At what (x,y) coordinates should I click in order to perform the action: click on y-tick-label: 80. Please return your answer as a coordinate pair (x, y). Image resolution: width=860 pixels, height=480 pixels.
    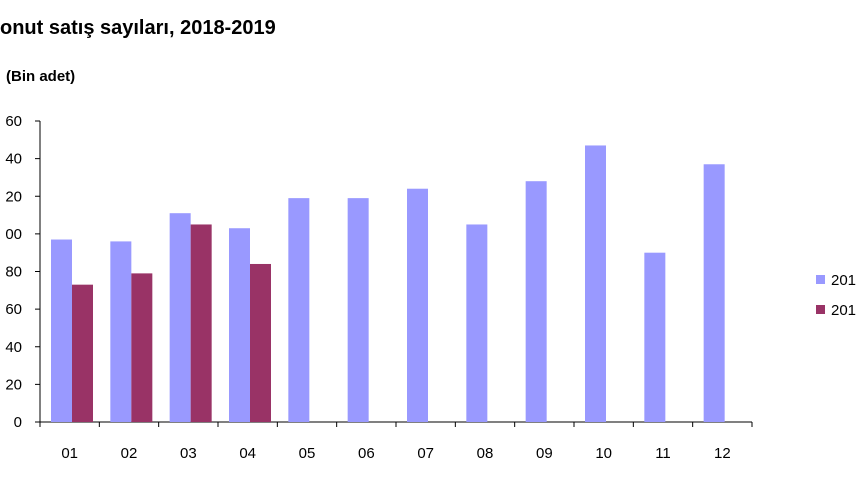
    Looking at the image, I should click on (13, 272).